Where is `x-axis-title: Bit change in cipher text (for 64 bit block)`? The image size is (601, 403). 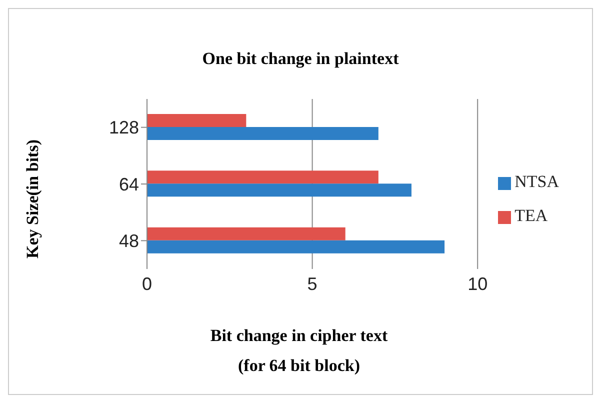
x-axis-title: Bit change in cipher text (for 64 bit block) is located at coordinates (299, 351).